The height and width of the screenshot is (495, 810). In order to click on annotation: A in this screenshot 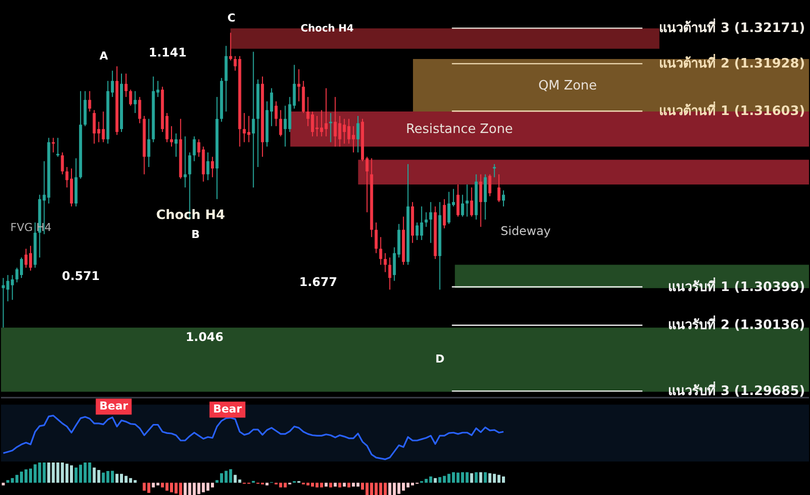, I will do `click(103, 55)`.